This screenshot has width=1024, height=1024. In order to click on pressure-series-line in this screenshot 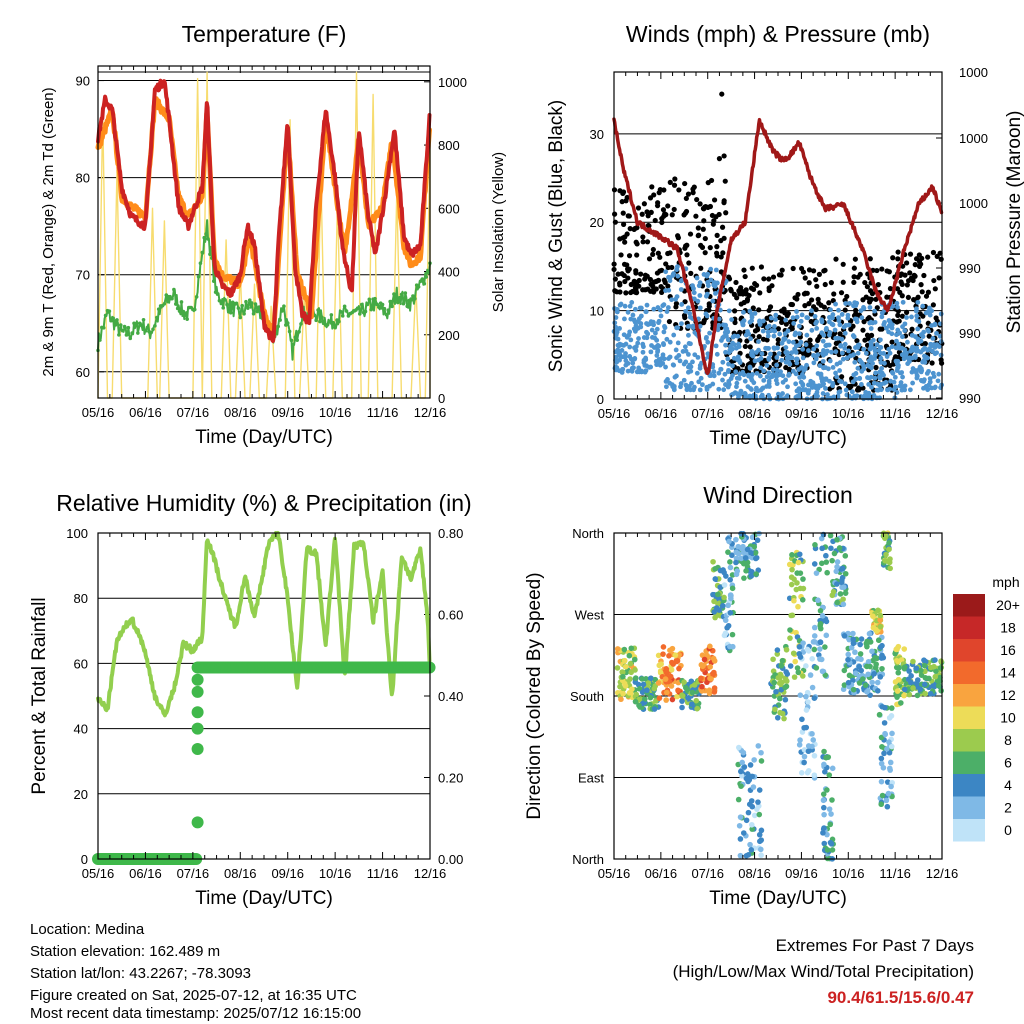, I will do `click(778, 246)`.